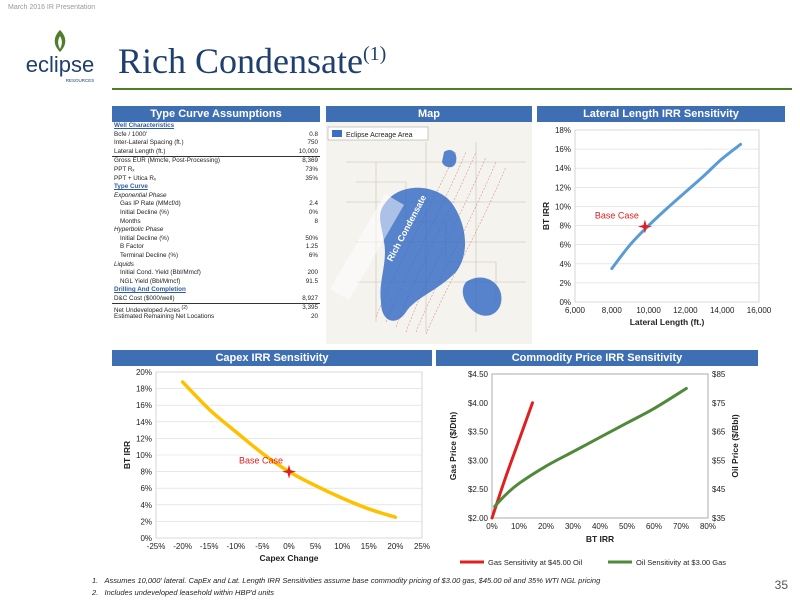 This screenshot has width=800, height=600. I want to click on map-panel: Map Rich Condensate Eclipse Acreage Area, so click(429, 225).